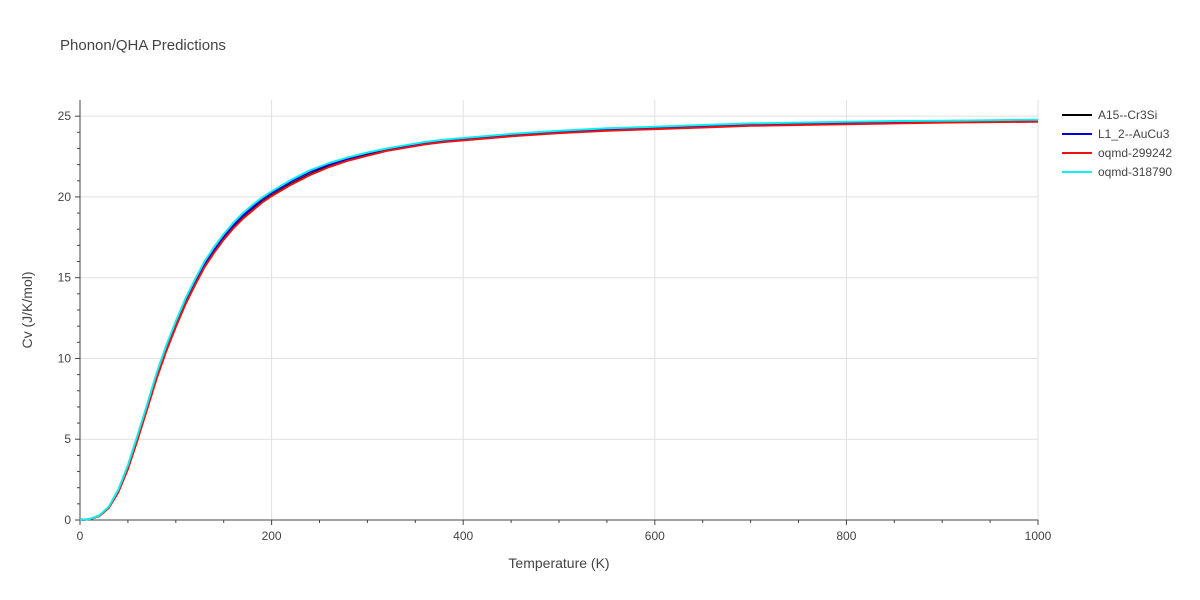 This screenshot has height=600, width=1200. Describe the element at coordinates (65, 358) in the screenshot. I see `y-tick-label: 10` at that location.